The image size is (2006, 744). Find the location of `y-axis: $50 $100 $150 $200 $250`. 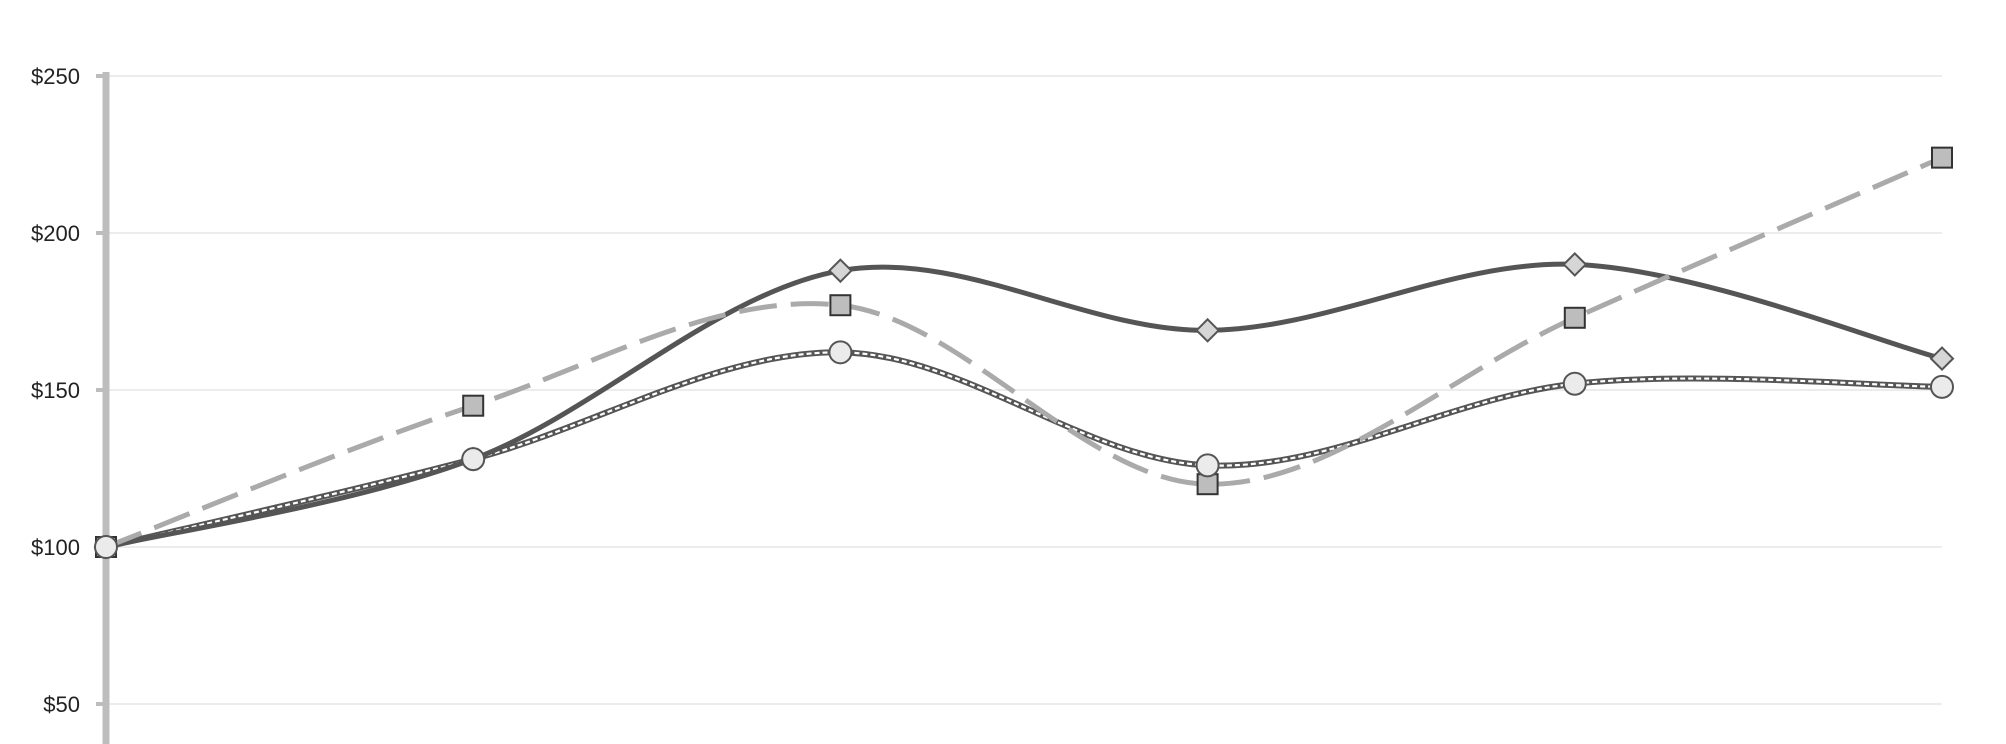

y-axis: $50 $100 $150 $200 $250 is located at coordinates (70, 404).